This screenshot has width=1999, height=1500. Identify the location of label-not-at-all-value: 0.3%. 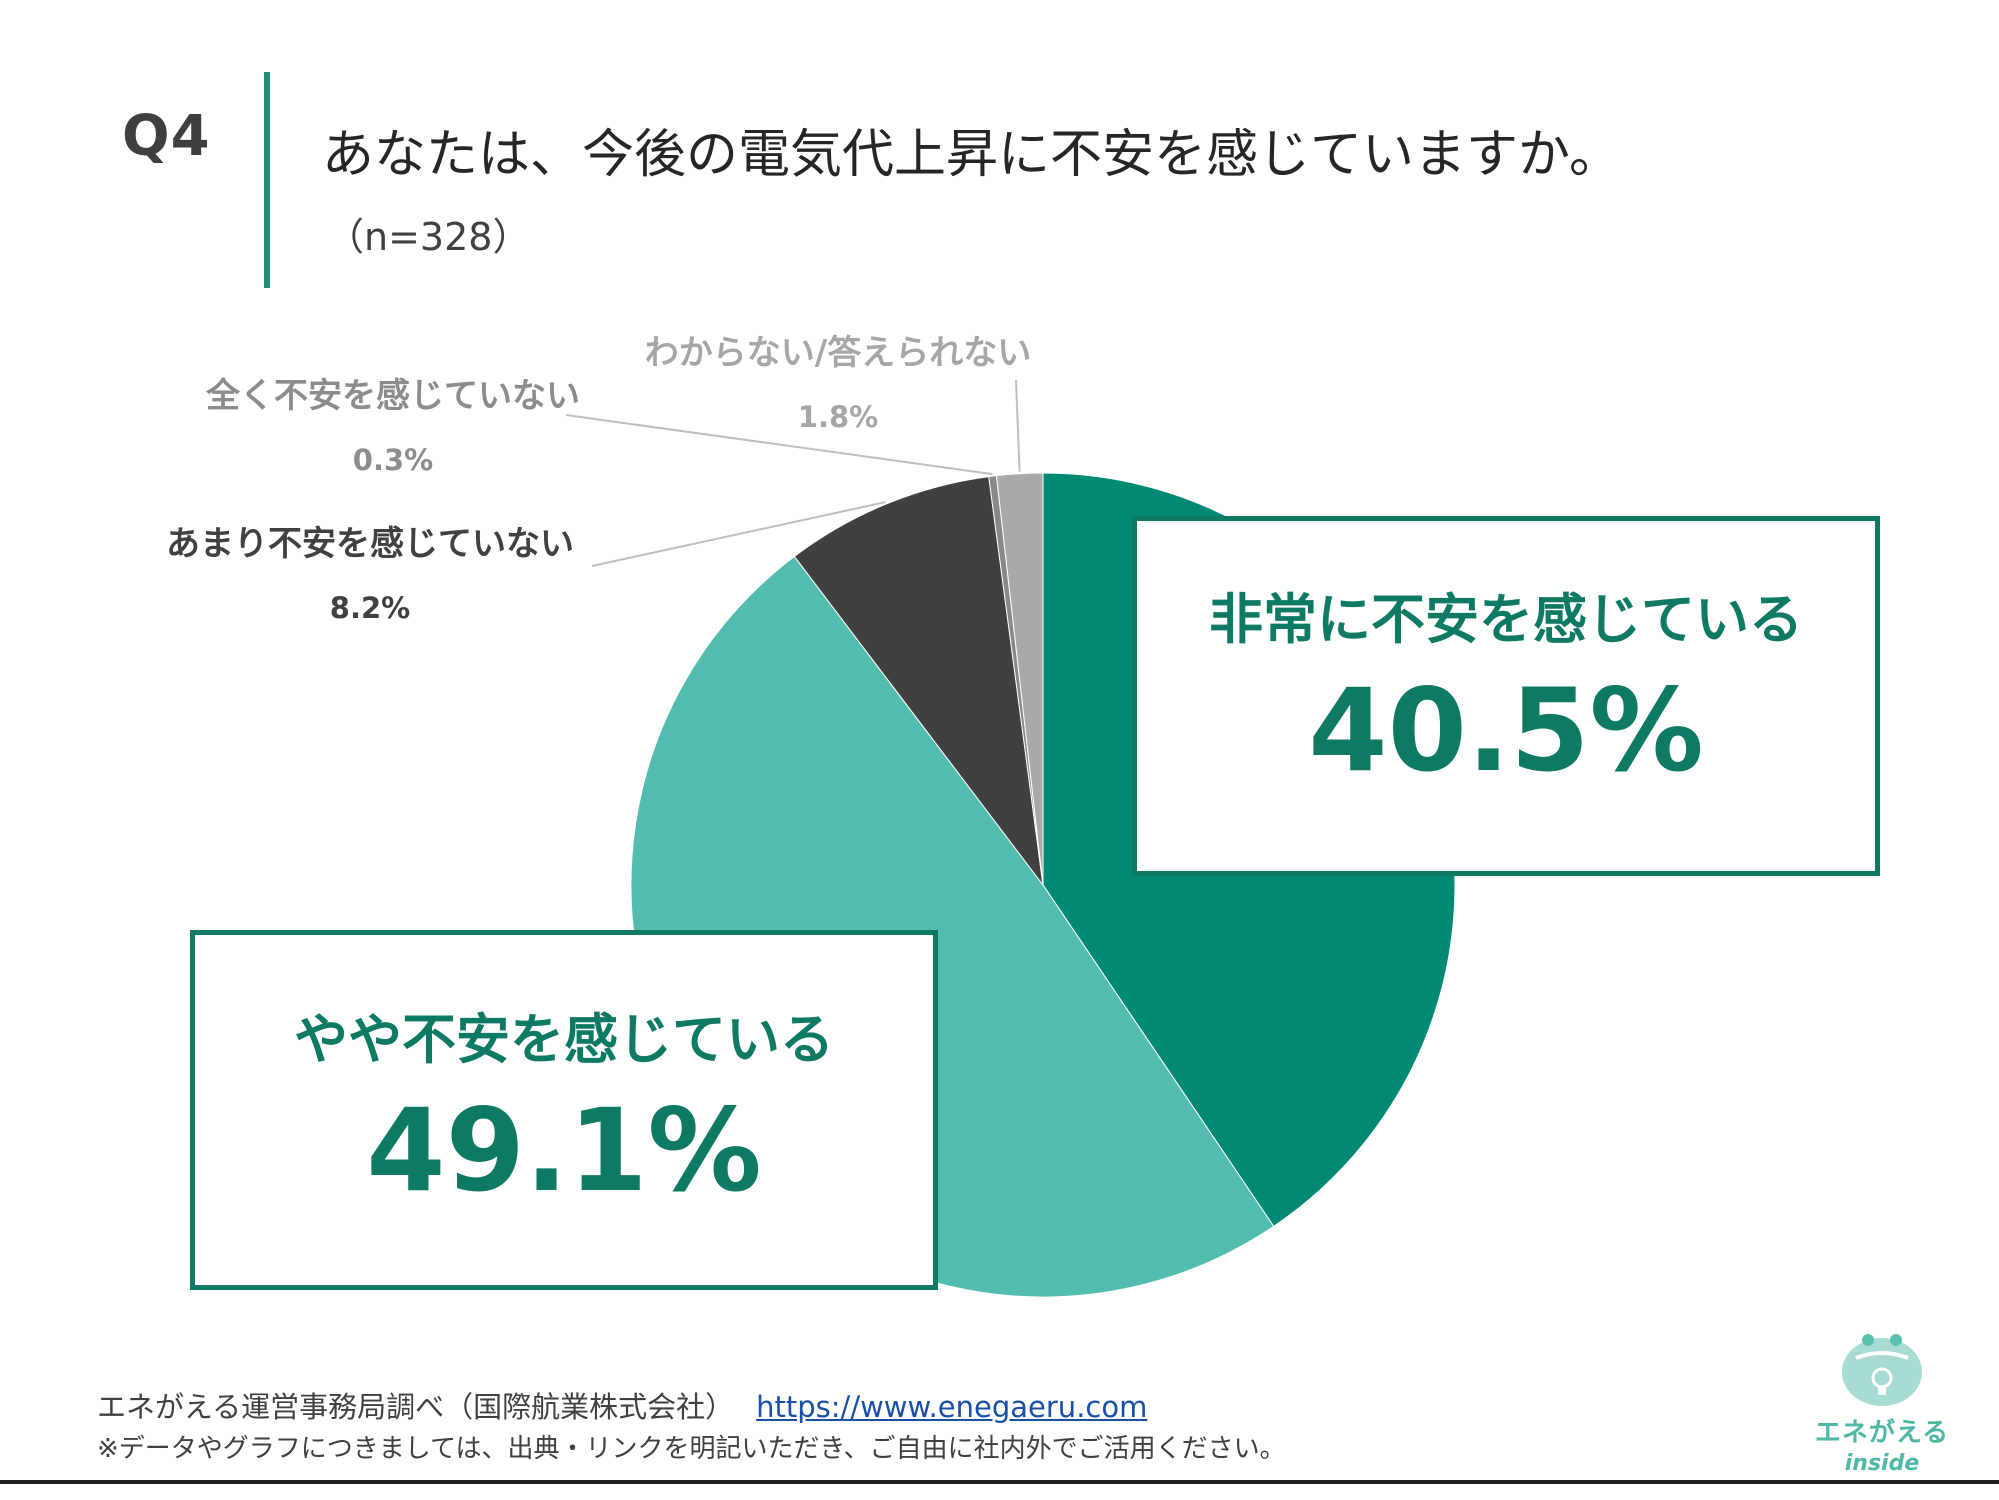
(393, 460).